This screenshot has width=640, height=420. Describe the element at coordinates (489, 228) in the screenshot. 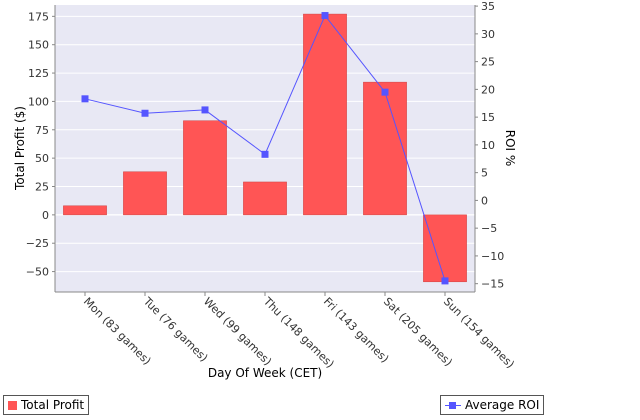

I see `right-tick-label: −5` at that location.